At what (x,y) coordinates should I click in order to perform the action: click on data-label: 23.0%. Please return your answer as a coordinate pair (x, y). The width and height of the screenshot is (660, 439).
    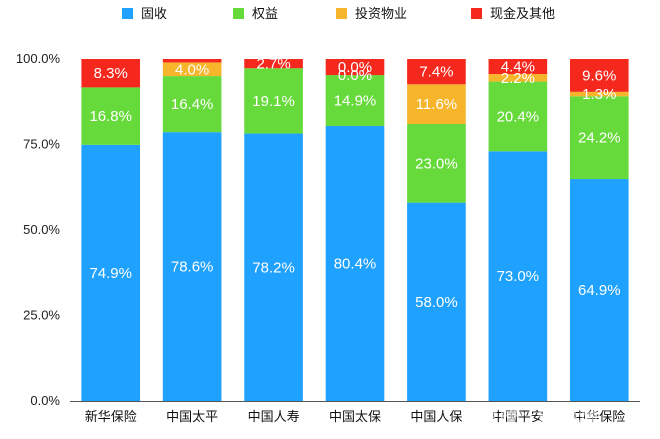
    Looking at the image, I should click on (436, 163).